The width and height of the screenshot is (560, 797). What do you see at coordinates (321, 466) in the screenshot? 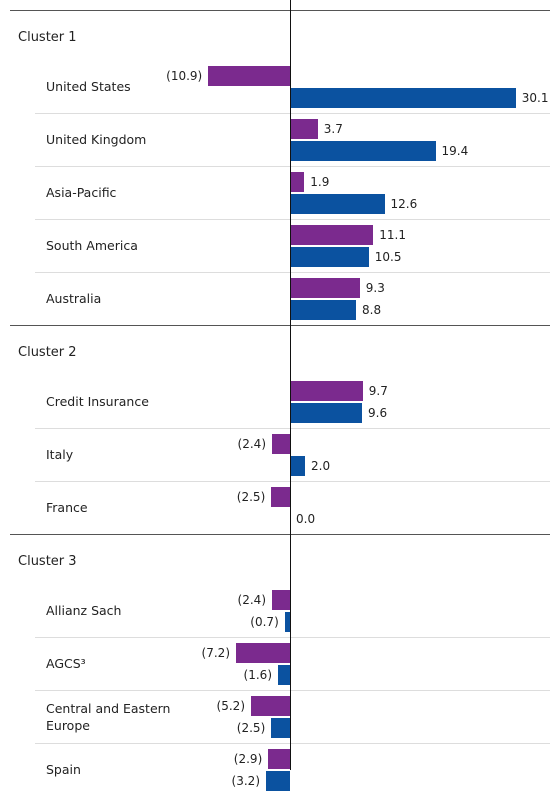
I see `value-label: 2.0` at bounding box center [321, 466].